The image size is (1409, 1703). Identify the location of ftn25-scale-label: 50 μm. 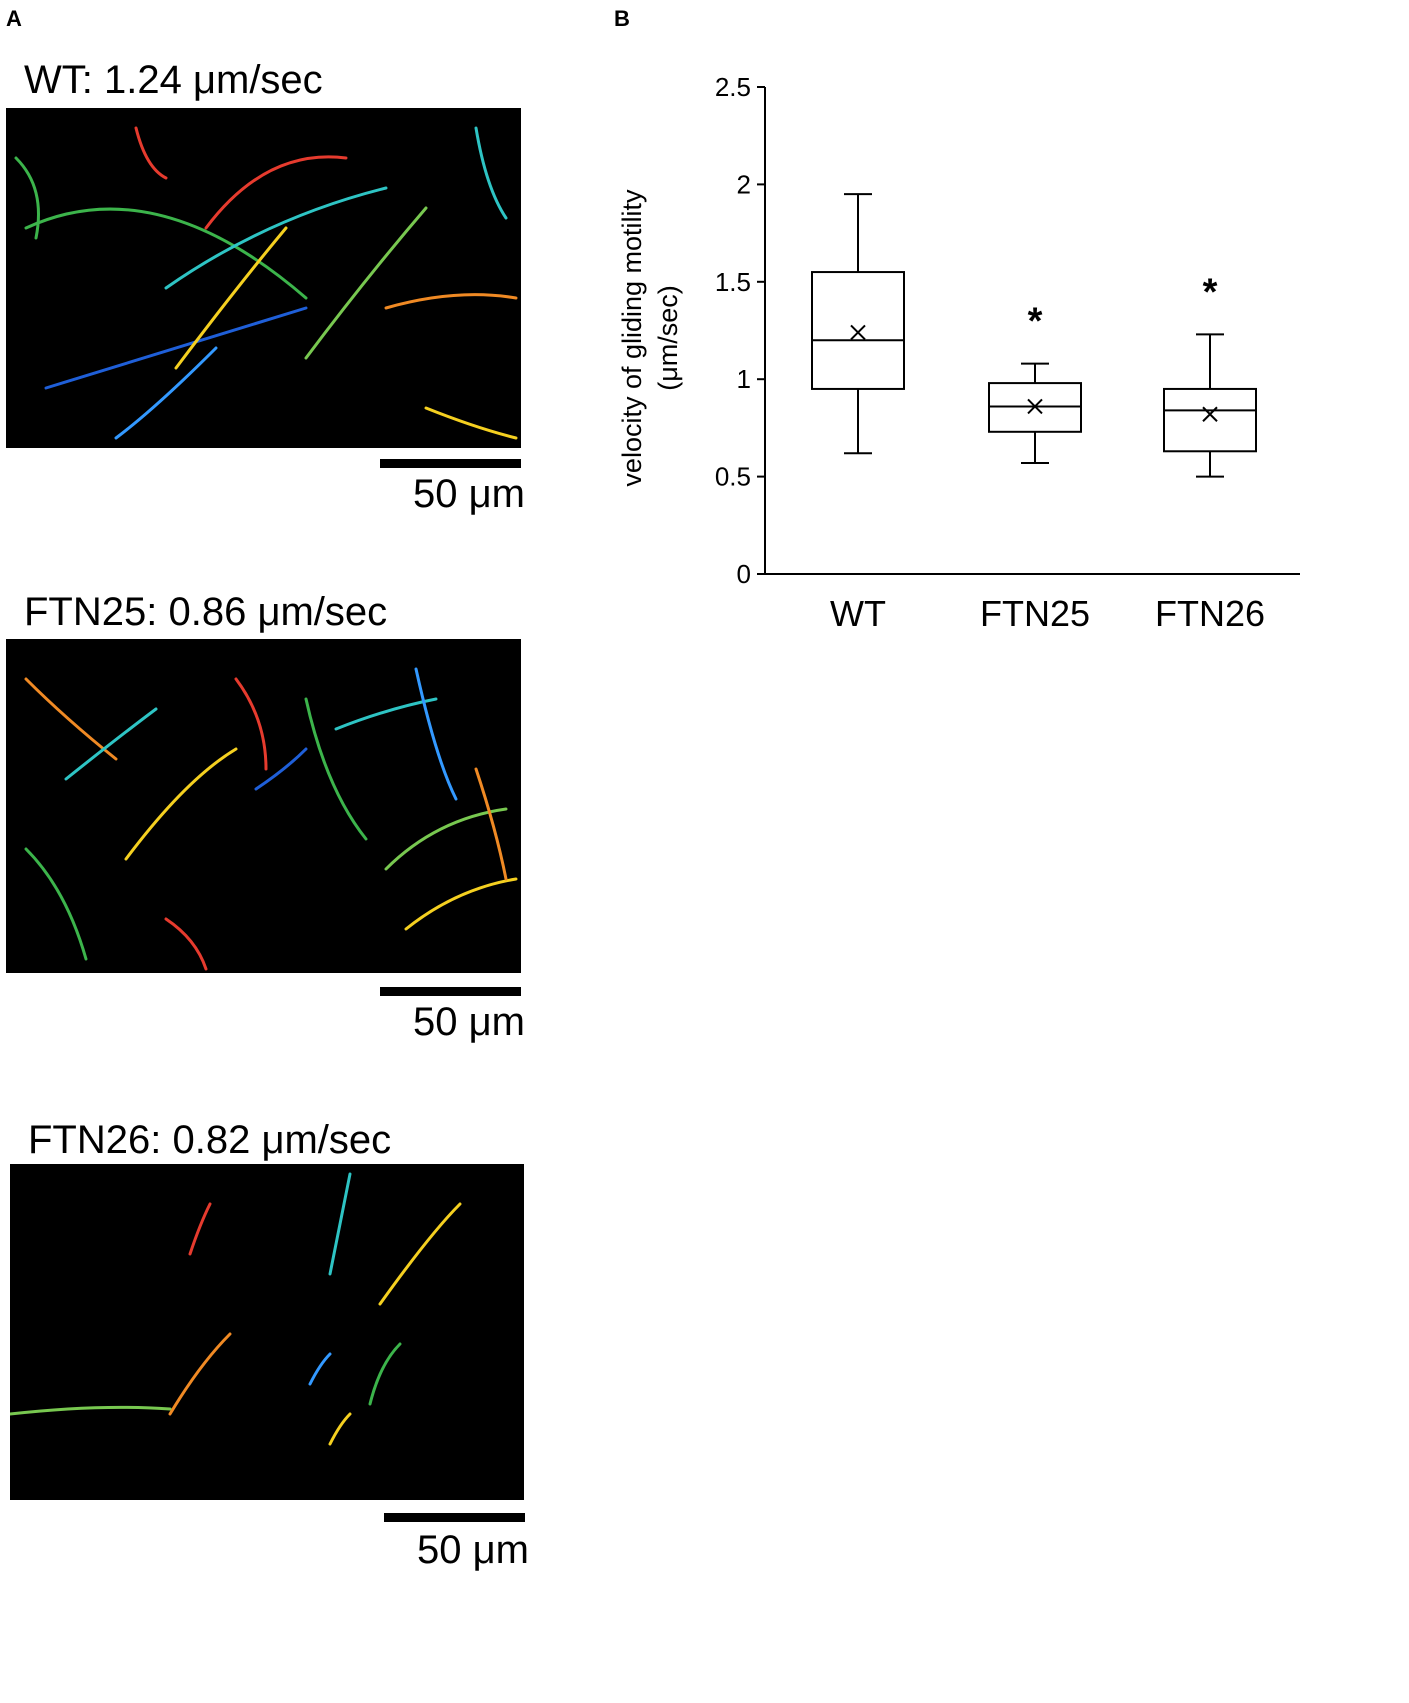
(469, 1022).